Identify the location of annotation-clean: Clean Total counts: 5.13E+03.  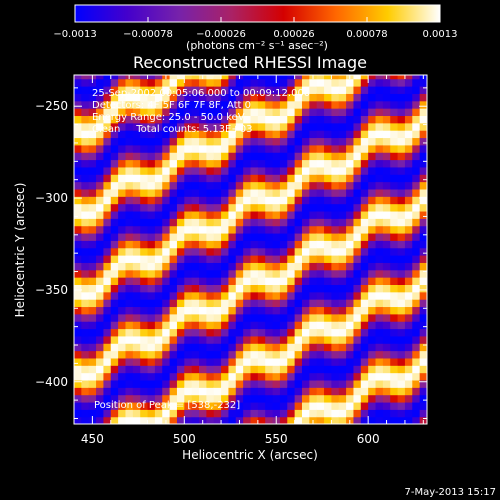
(172, 129).